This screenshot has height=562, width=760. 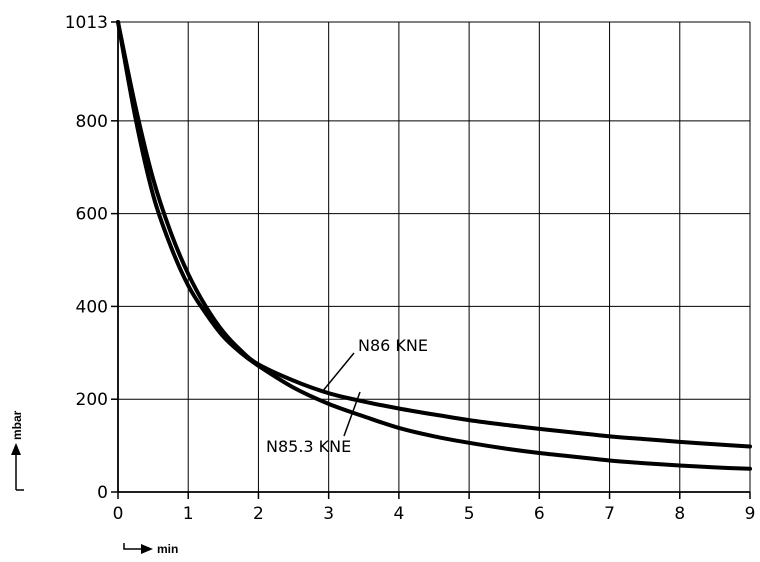 What do you see at coordinates (679, 514) in the screenshot?
I see `x-tick-label: 8` at bounding box center [679, 514].